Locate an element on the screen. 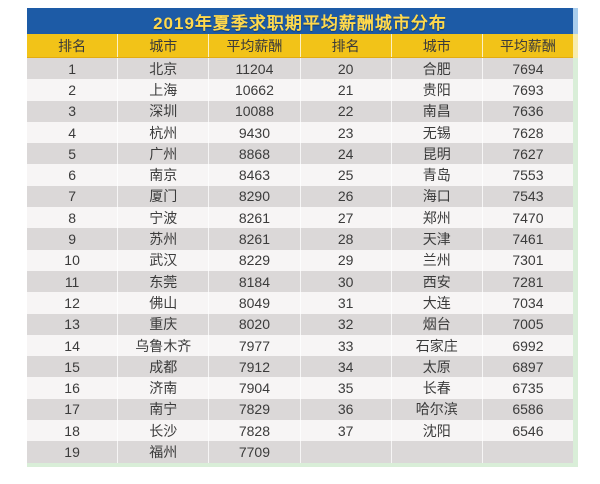 Image resolution: width=600 pixels, height=484 pixels. city-cell: 郑州 is located at coordinates (437, 218).